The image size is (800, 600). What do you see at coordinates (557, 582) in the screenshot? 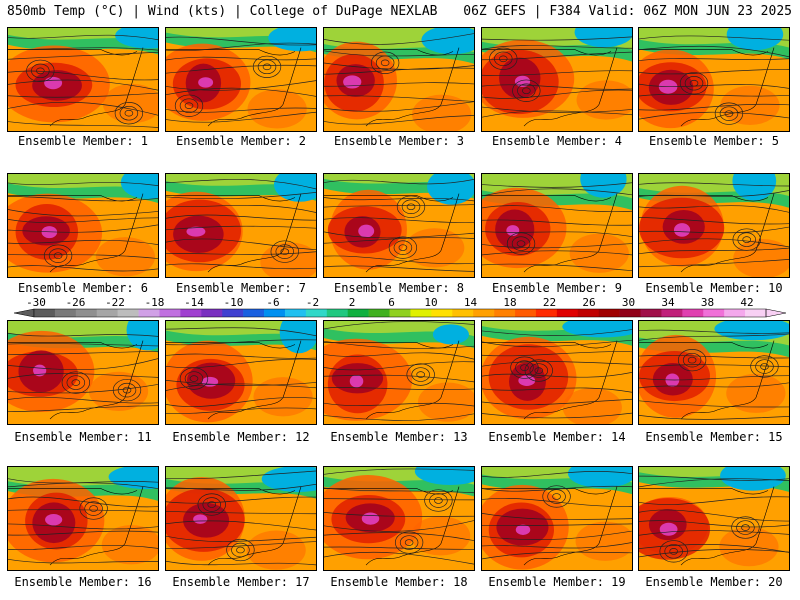
I see `ensemble-member-label: Ensemble Member: 19` at bounding box center [557, 582].